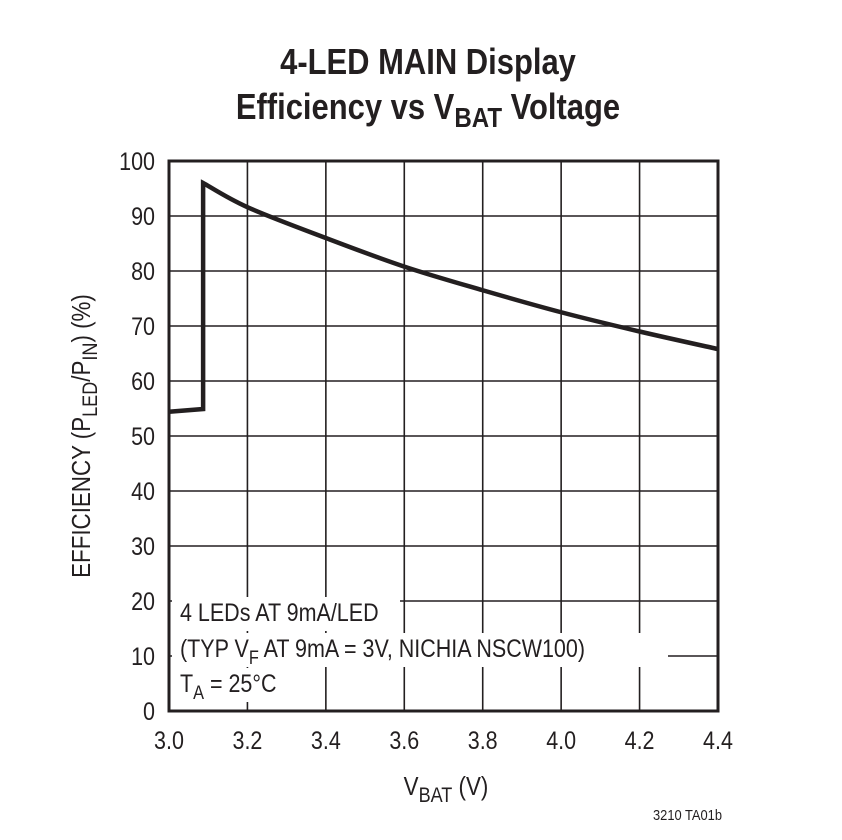 The image size is (842, 840). Describe the element at coordinates (428, 63) in the screenshot. I see `chart-title-line1: 4-LED MAIN Display` at that location.